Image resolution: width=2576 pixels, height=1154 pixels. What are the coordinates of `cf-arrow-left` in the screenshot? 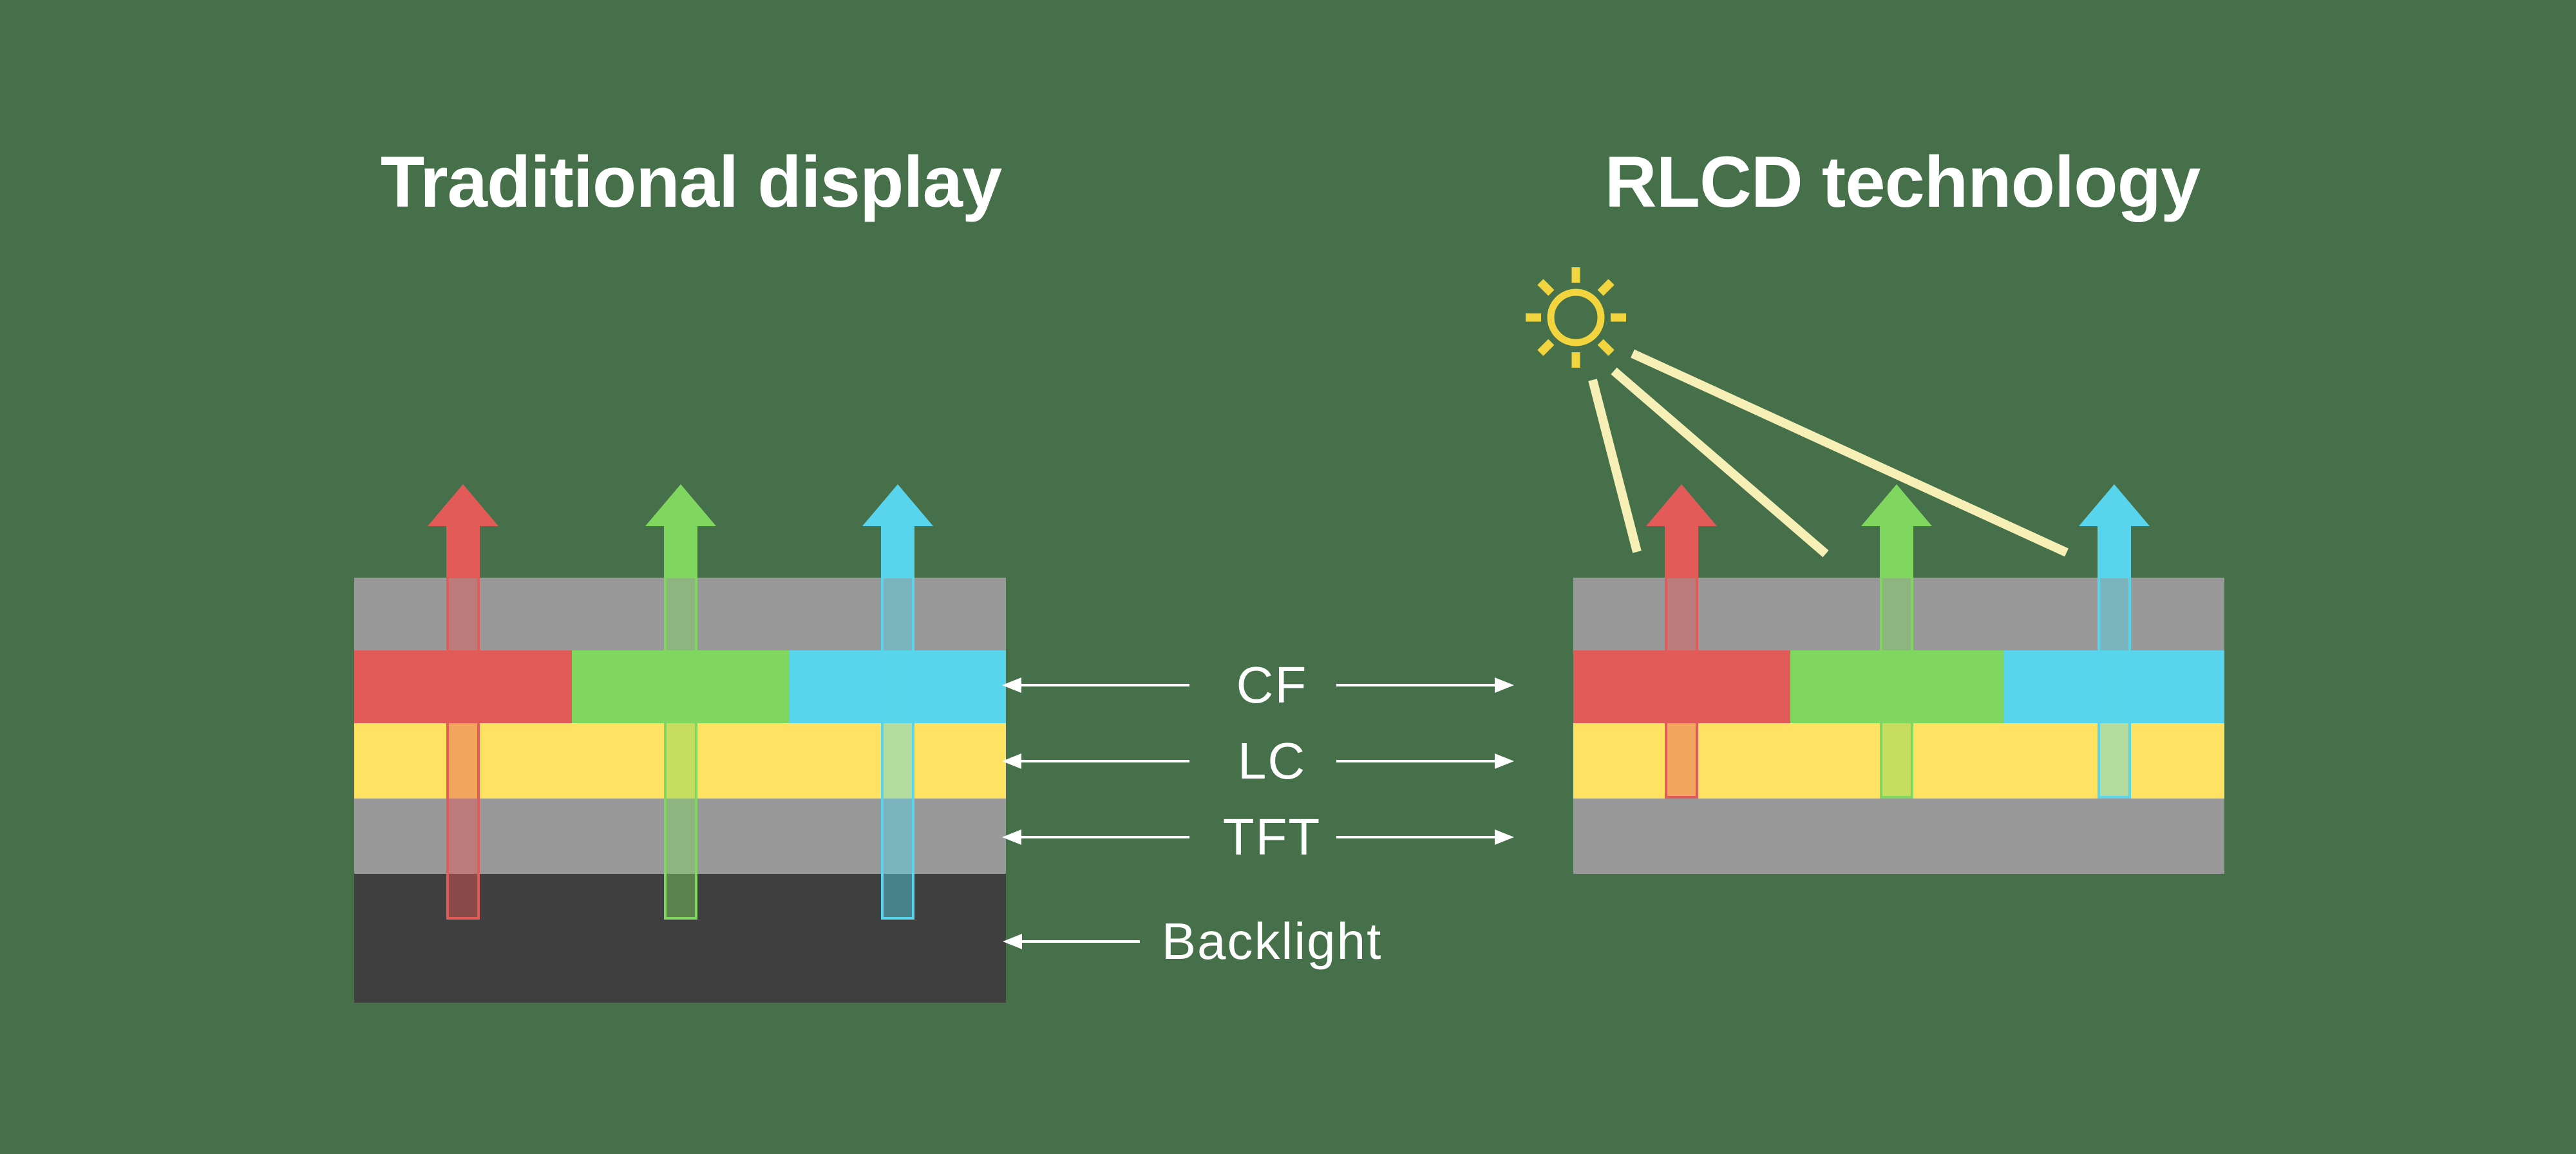 It's located at (1095, 685).